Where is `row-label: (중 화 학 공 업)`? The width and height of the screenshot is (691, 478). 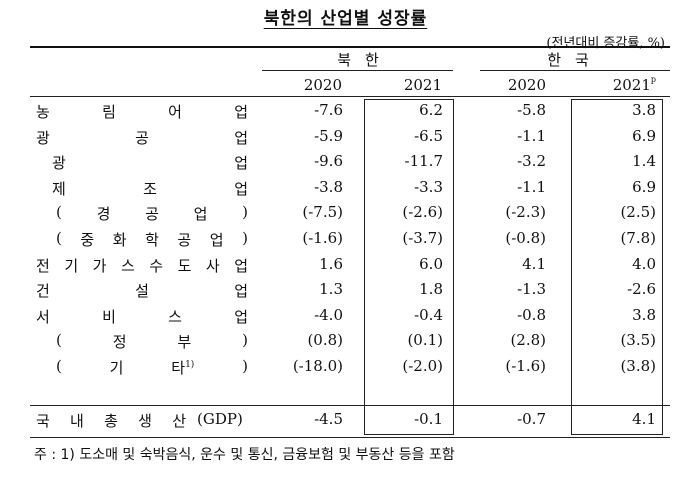 row-label: (중 화 학 공 업) is located at coordinates (152, 239).